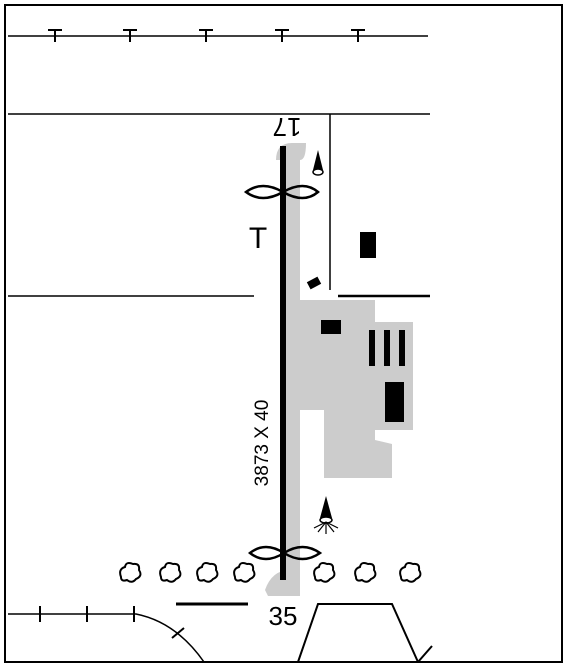 This screenshot has height=668, width=569. What do you see at coordinates (258, 238) in the screenshot?
I see `wind-tee-icon: T` at bounding box center [258, 238].